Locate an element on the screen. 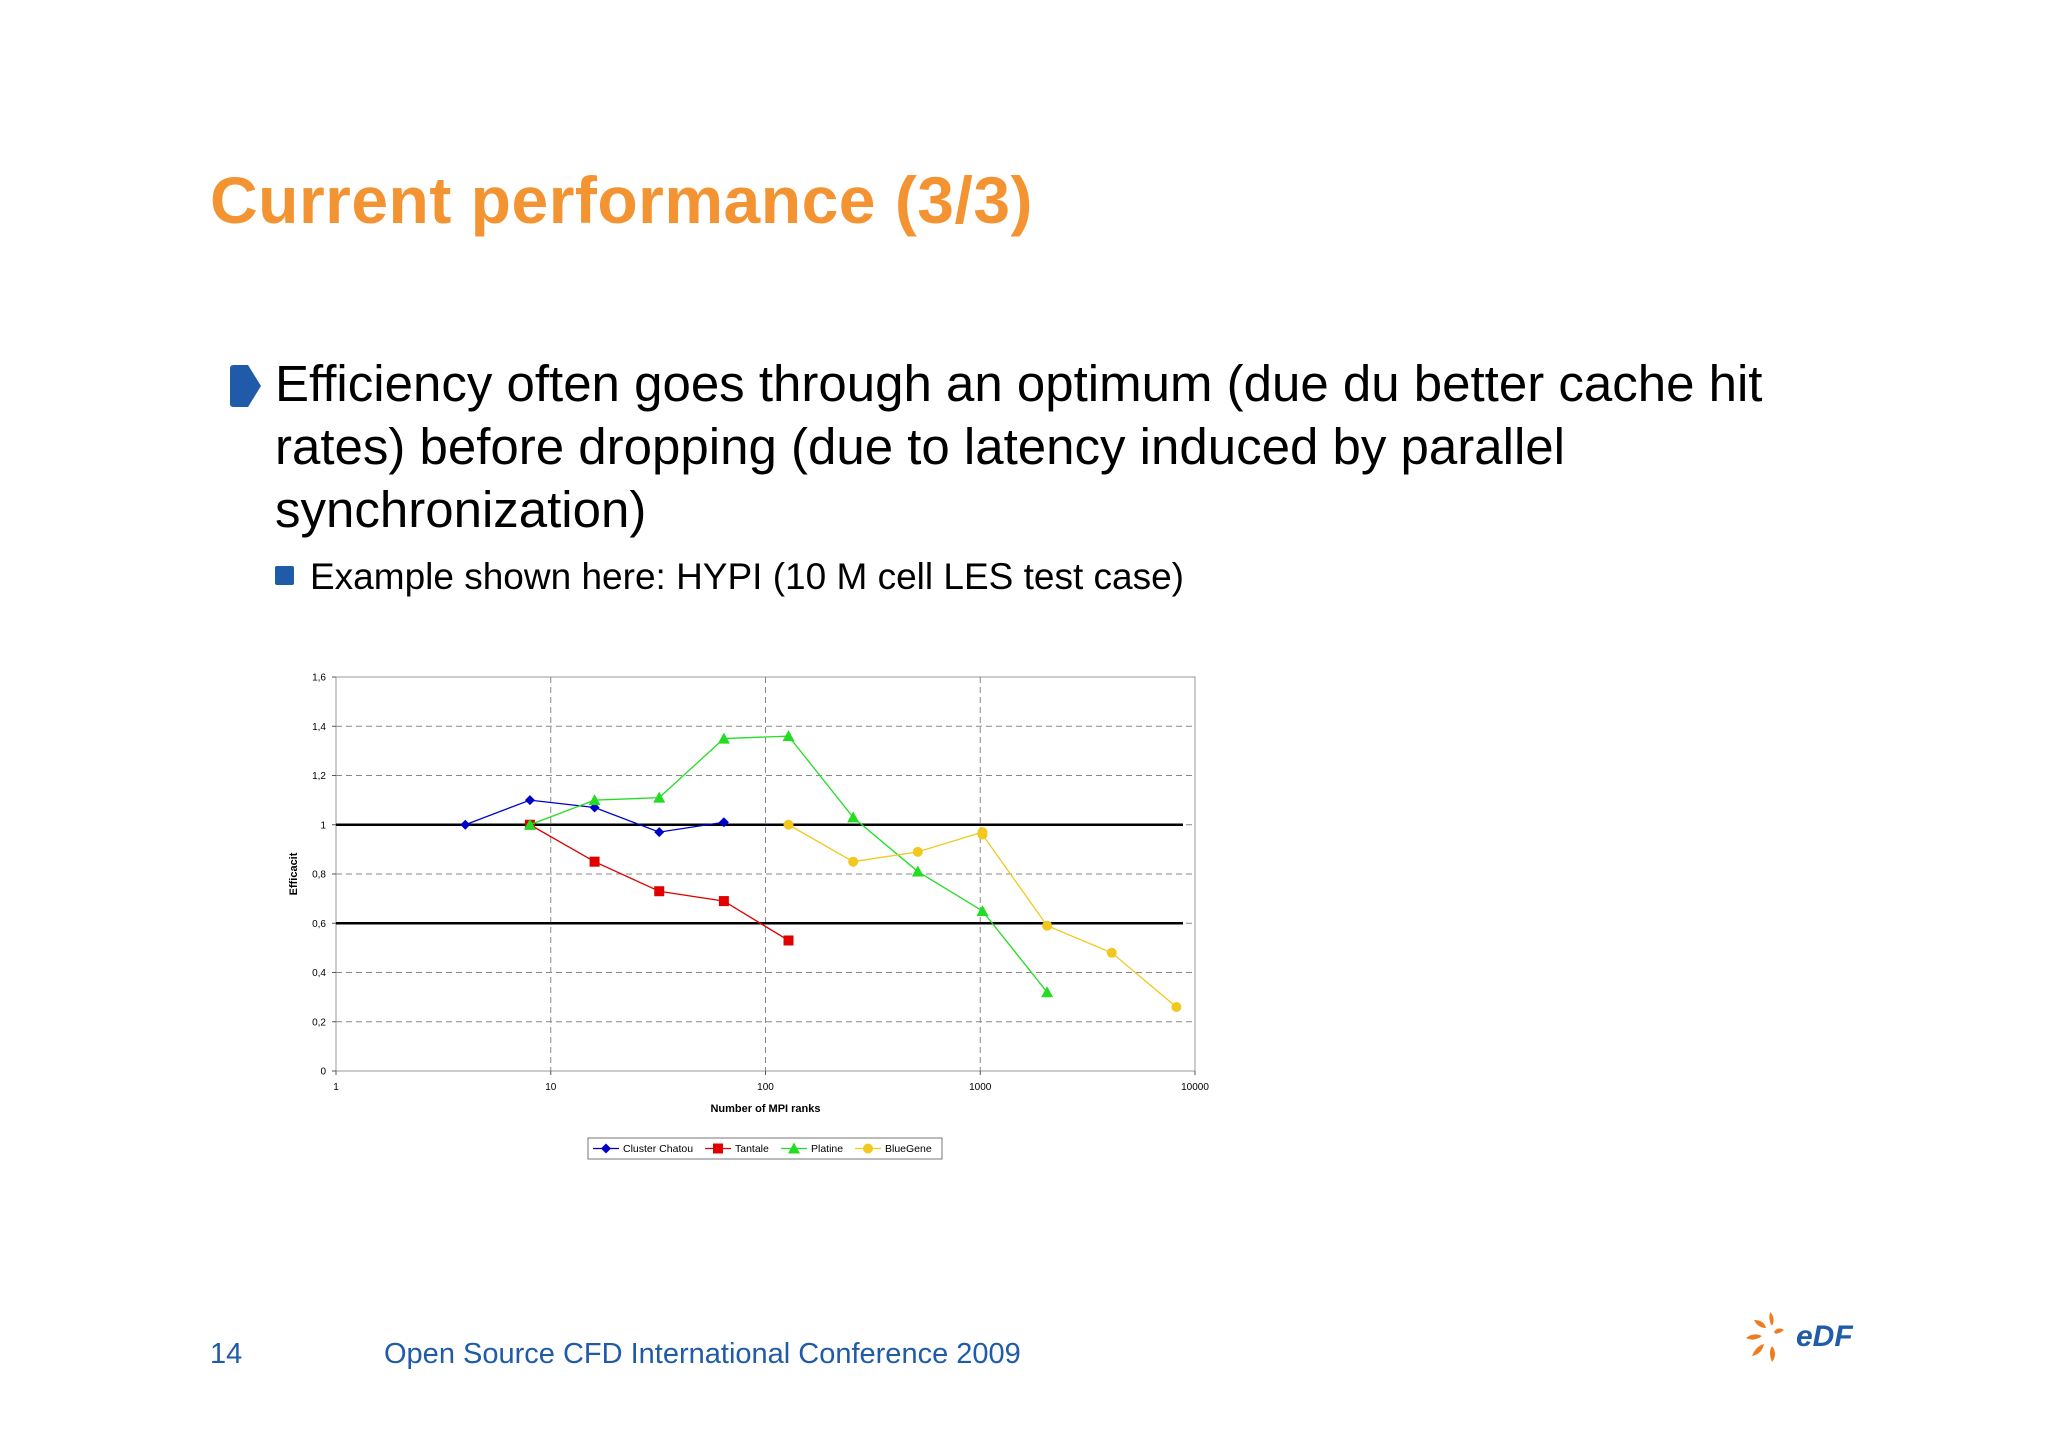 The image size is (2048, 1447). y-tick-label: 1,4 is located at coordinates (319, 727).